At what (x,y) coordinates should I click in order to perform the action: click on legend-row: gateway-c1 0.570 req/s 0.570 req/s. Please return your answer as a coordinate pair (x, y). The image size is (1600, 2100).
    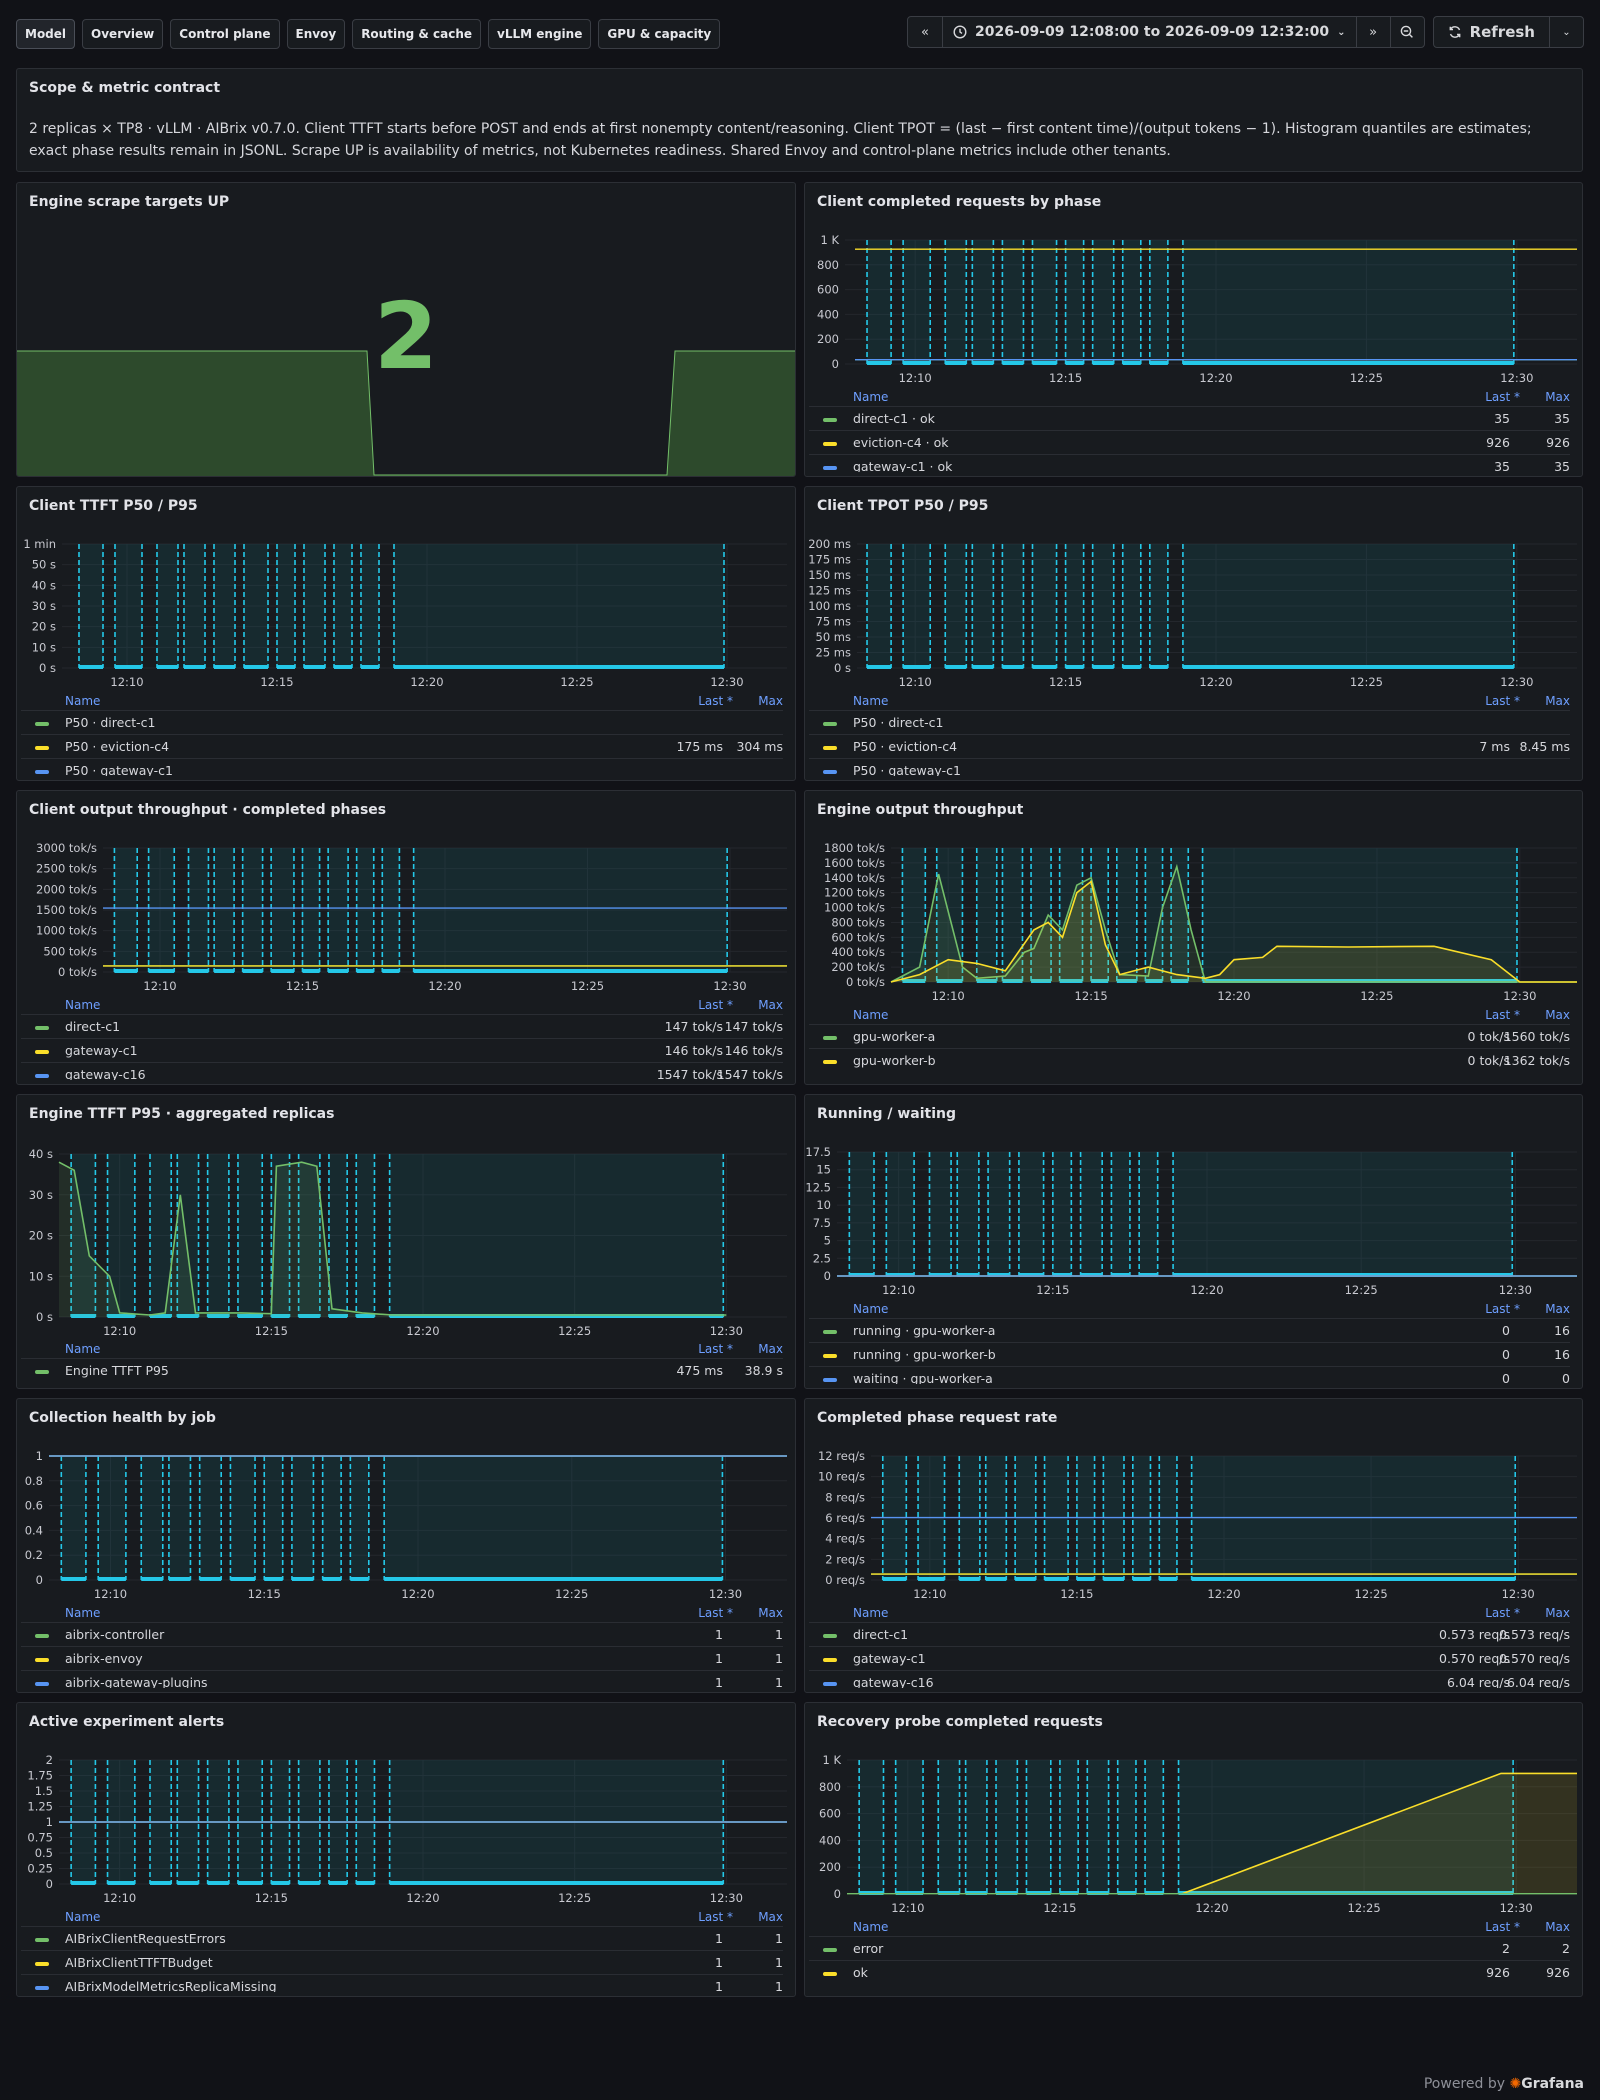
    Looking at the image, I should click on (1189, 1658).